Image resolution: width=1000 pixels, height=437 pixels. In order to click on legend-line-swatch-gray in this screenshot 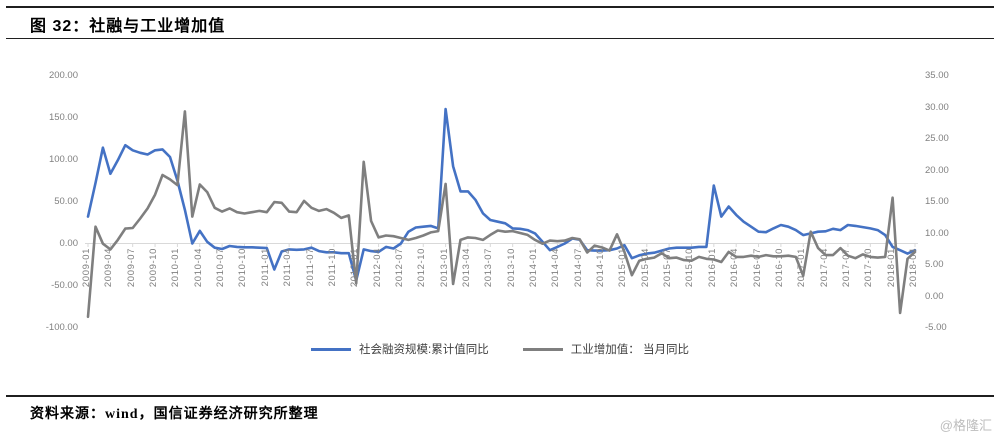, I will do `click(542, 349)`.